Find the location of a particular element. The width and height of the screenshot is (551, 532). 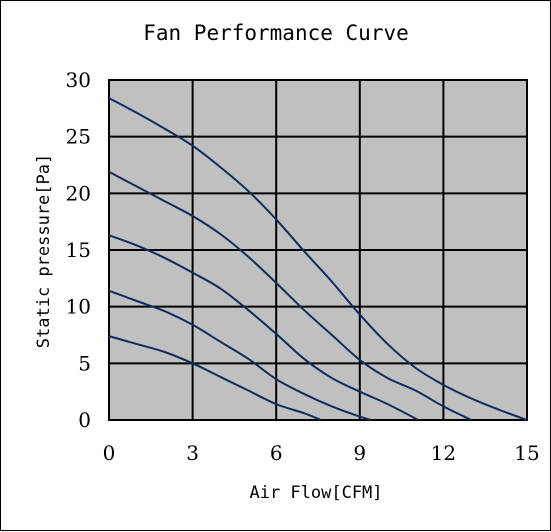

x-tick-label: 15 is located at coordinates (526, 453).